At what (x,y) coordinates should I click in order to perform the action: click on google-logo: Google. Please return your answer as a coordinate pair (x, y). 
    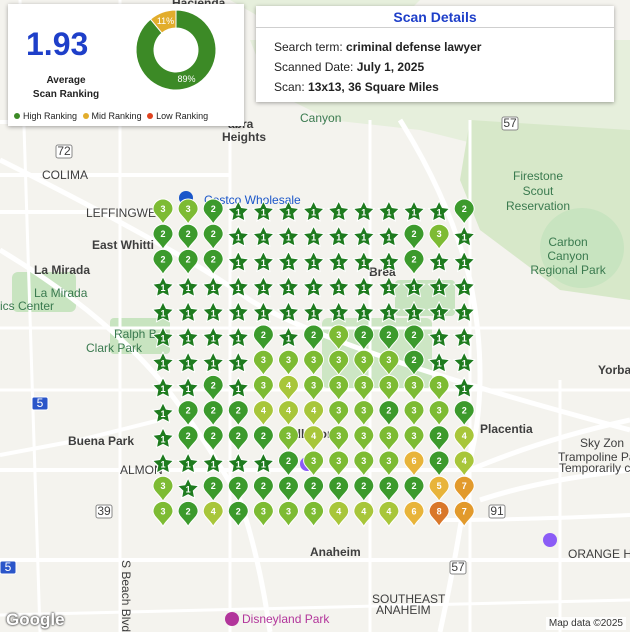
    Looking at the image, I should click on (35, 619).